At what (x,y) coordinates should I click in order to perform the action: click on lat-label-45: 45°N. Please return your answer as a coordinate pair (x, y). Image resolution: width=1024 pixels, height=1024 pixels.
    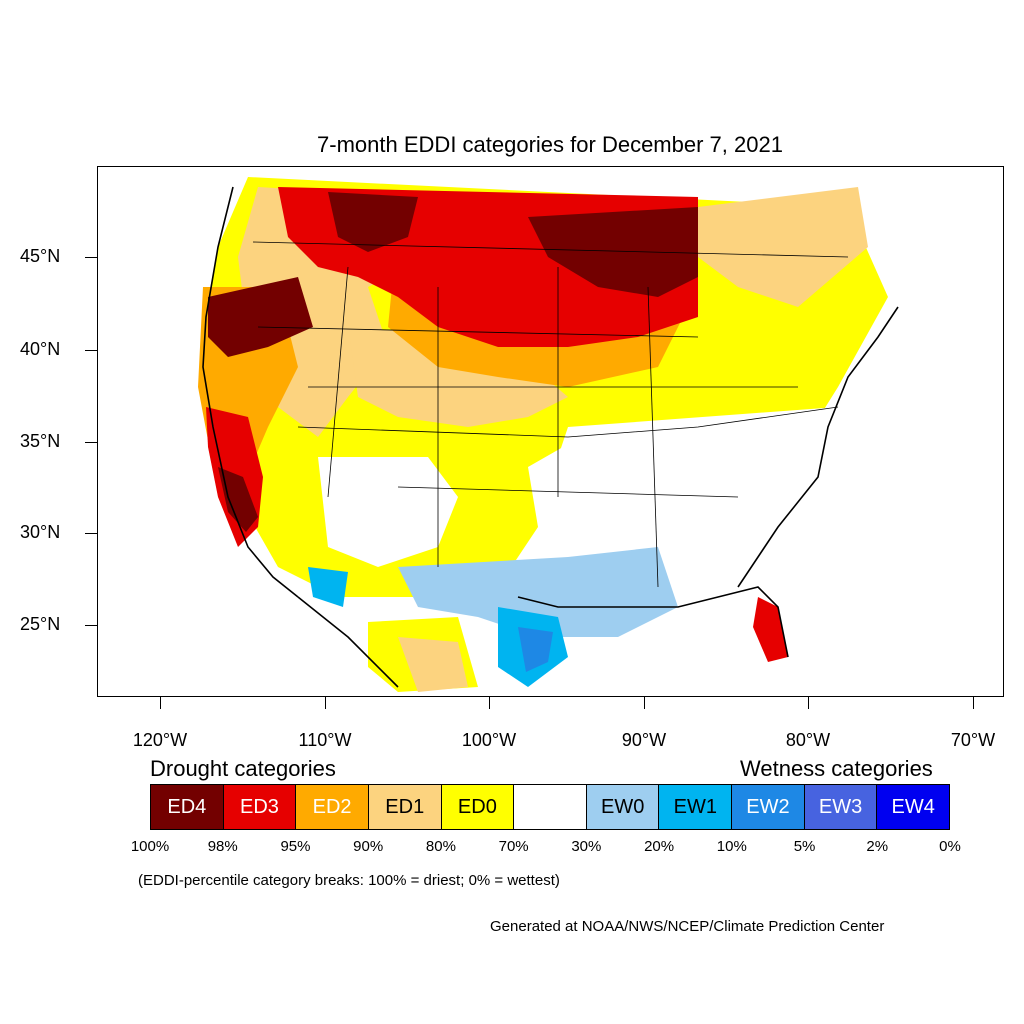
    Looking at the image, I should click on (40, 256).